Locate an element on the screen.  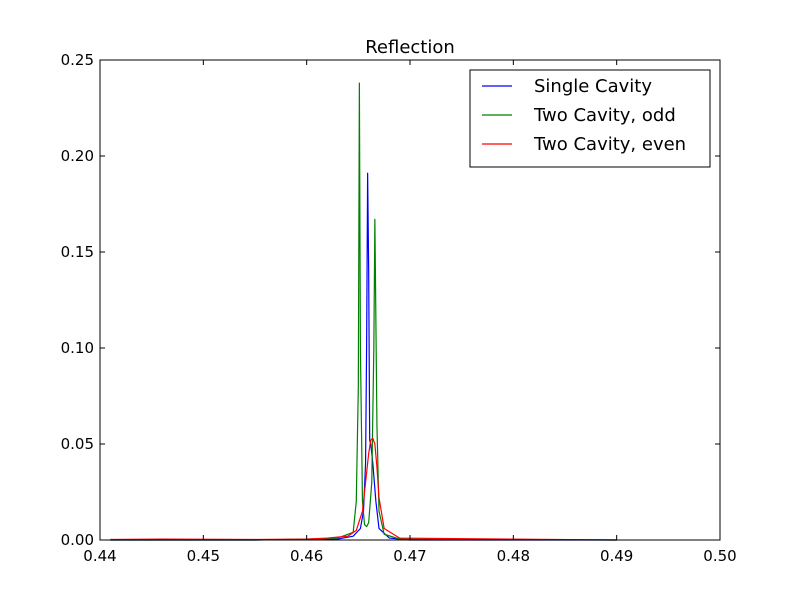
x-tick-label: 0.44 is located at coordinates (99, 556).